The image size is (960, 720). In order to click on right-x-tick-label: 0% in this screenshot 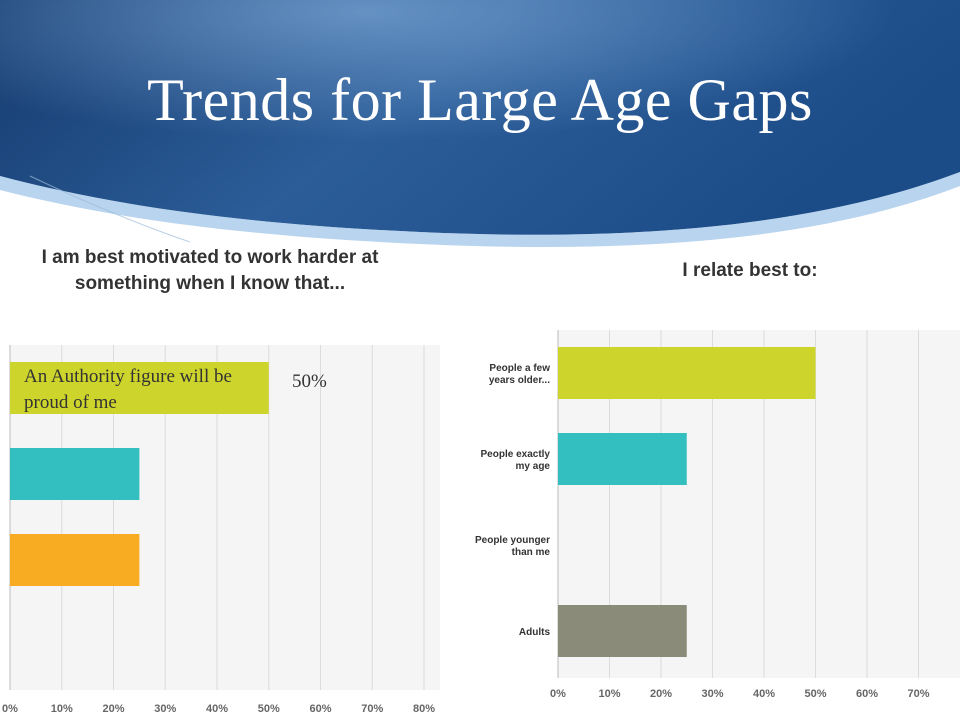, I will do `click(558, 694)`.